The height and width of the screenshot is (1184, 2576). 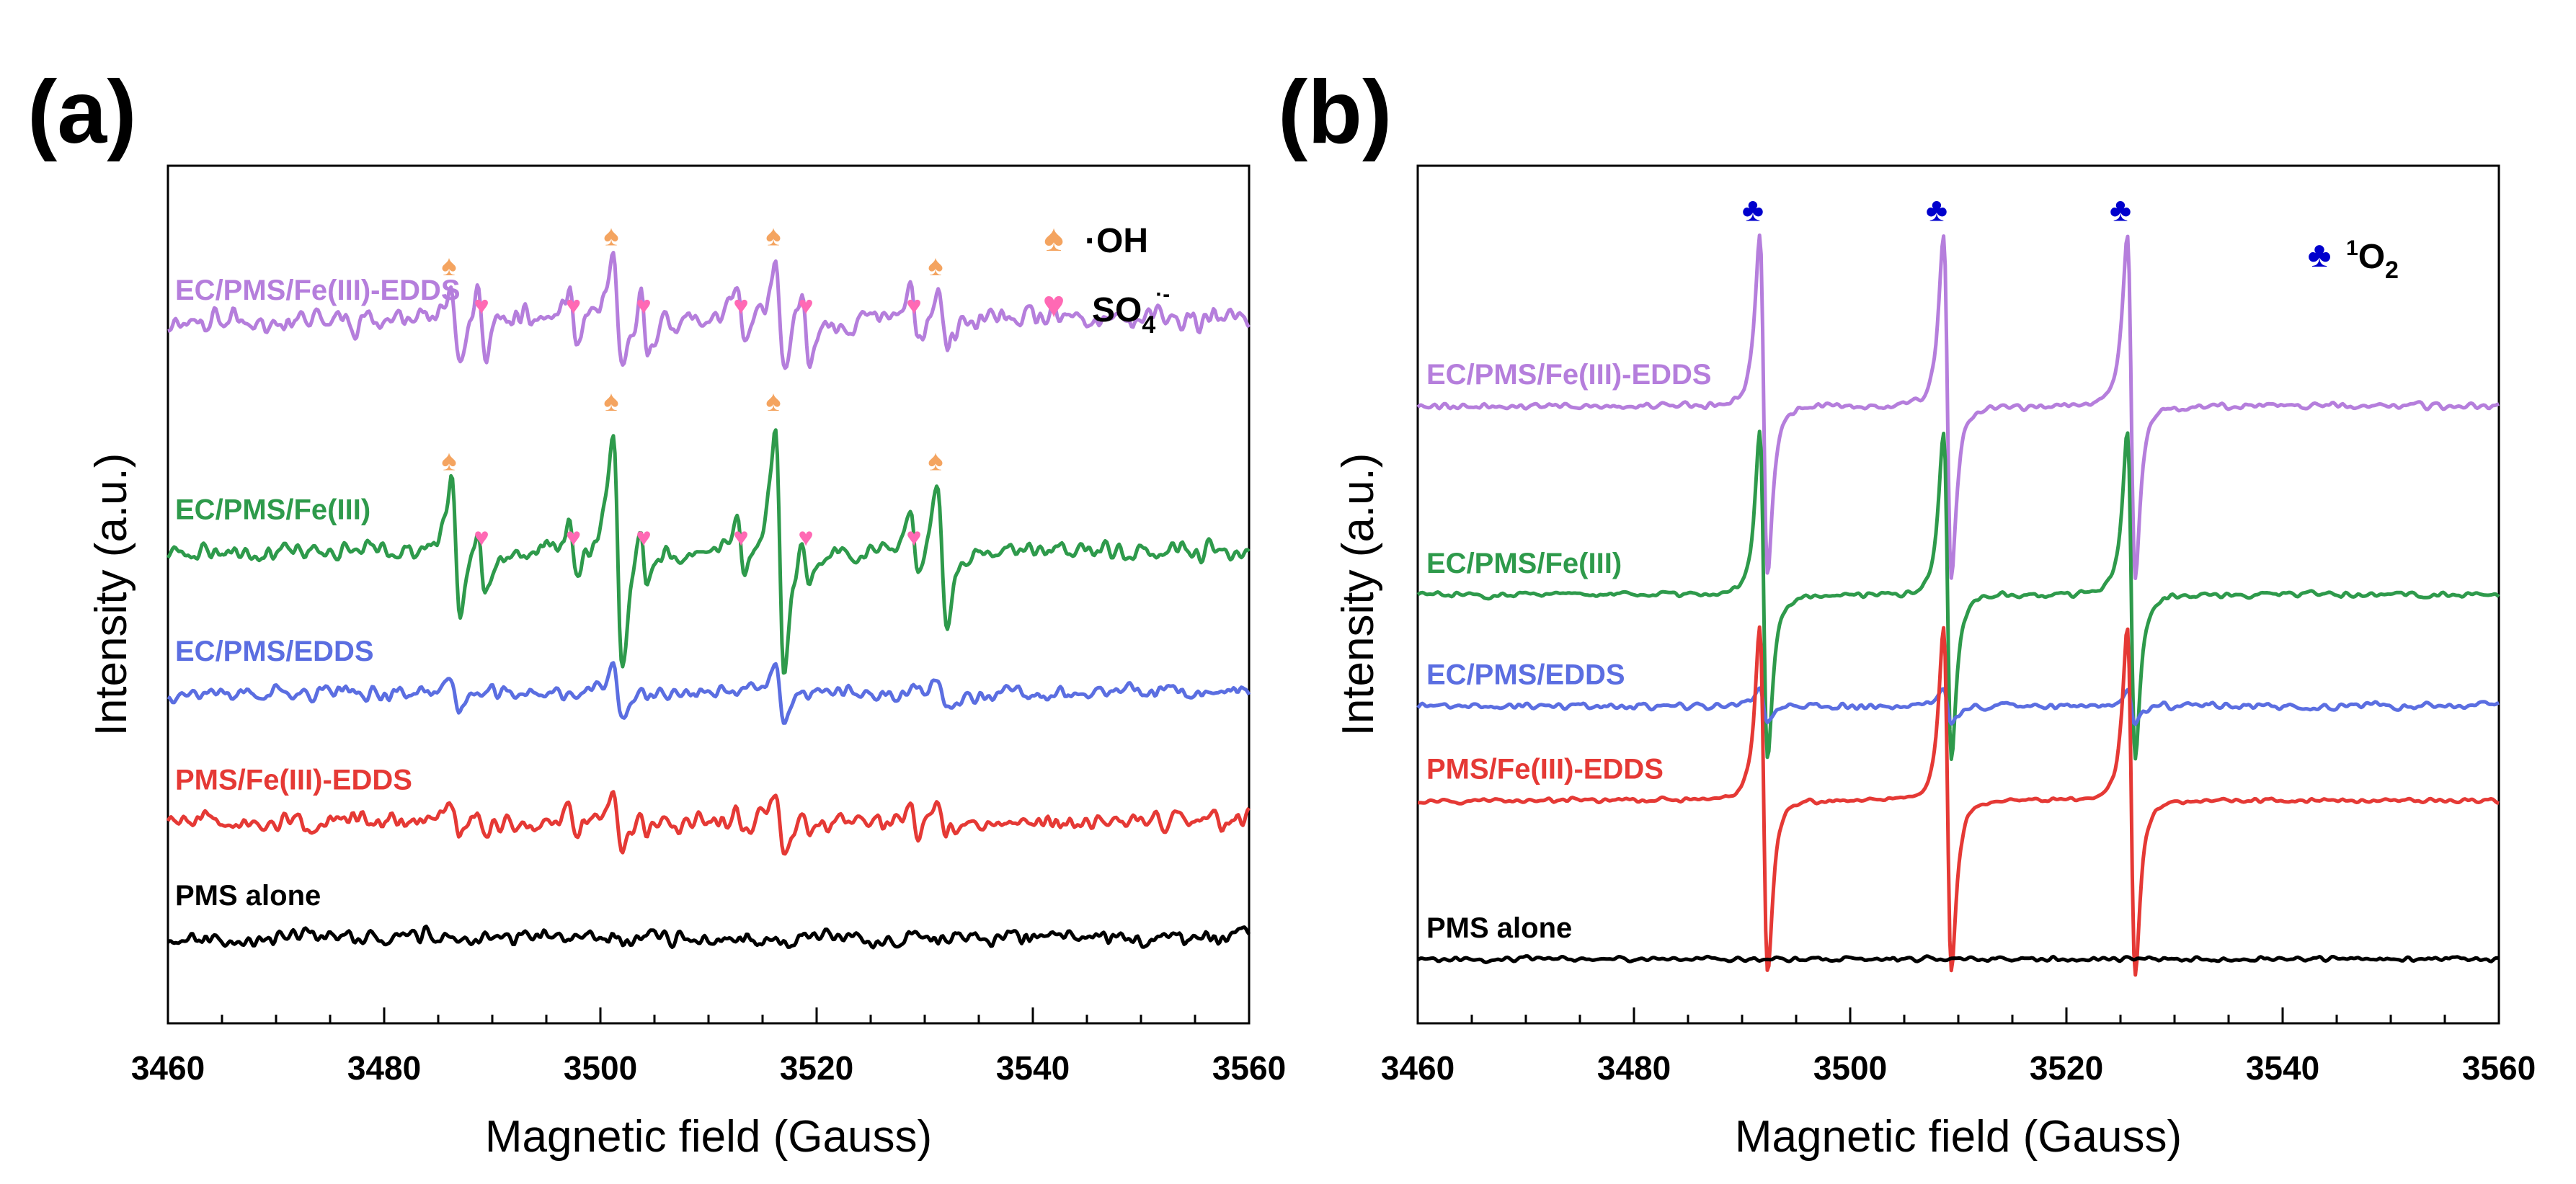 I want to click on legend-singlet-oxygen-label: 1O2, so click(x=2372, y=260).